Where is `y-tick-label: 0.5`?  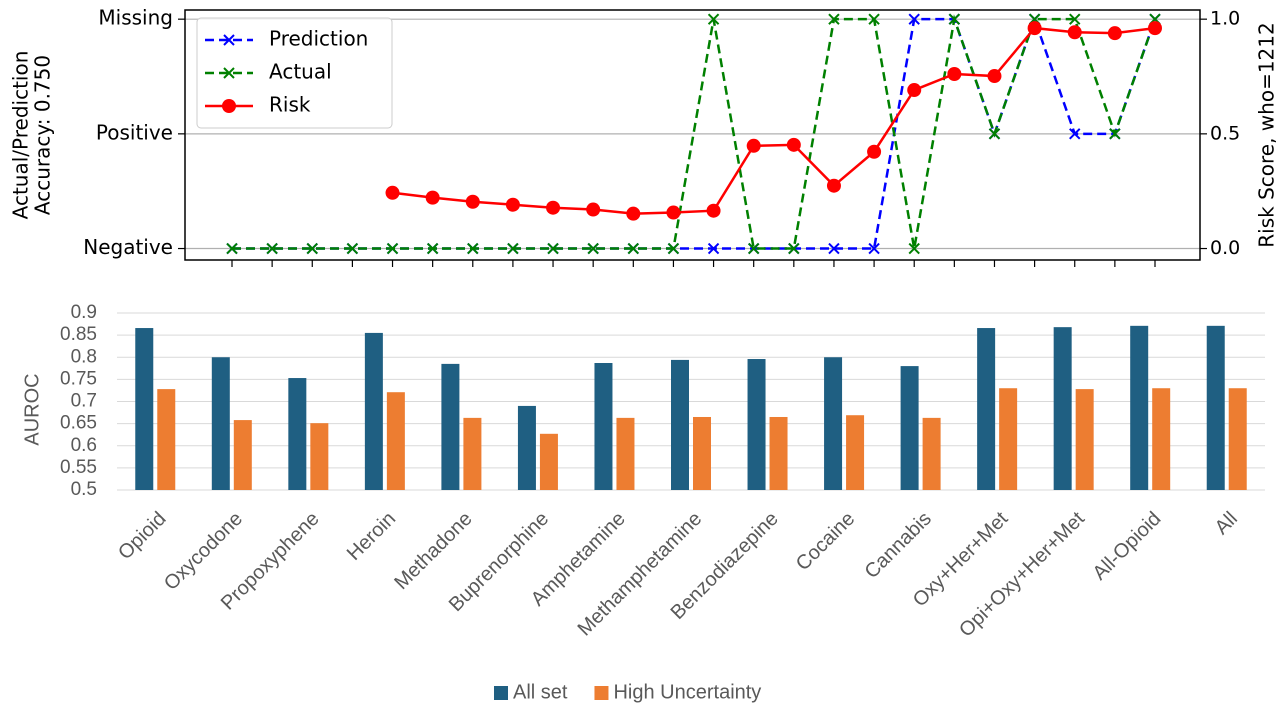
y-tick-label: 0.5 is located at coordinates (84, 489).